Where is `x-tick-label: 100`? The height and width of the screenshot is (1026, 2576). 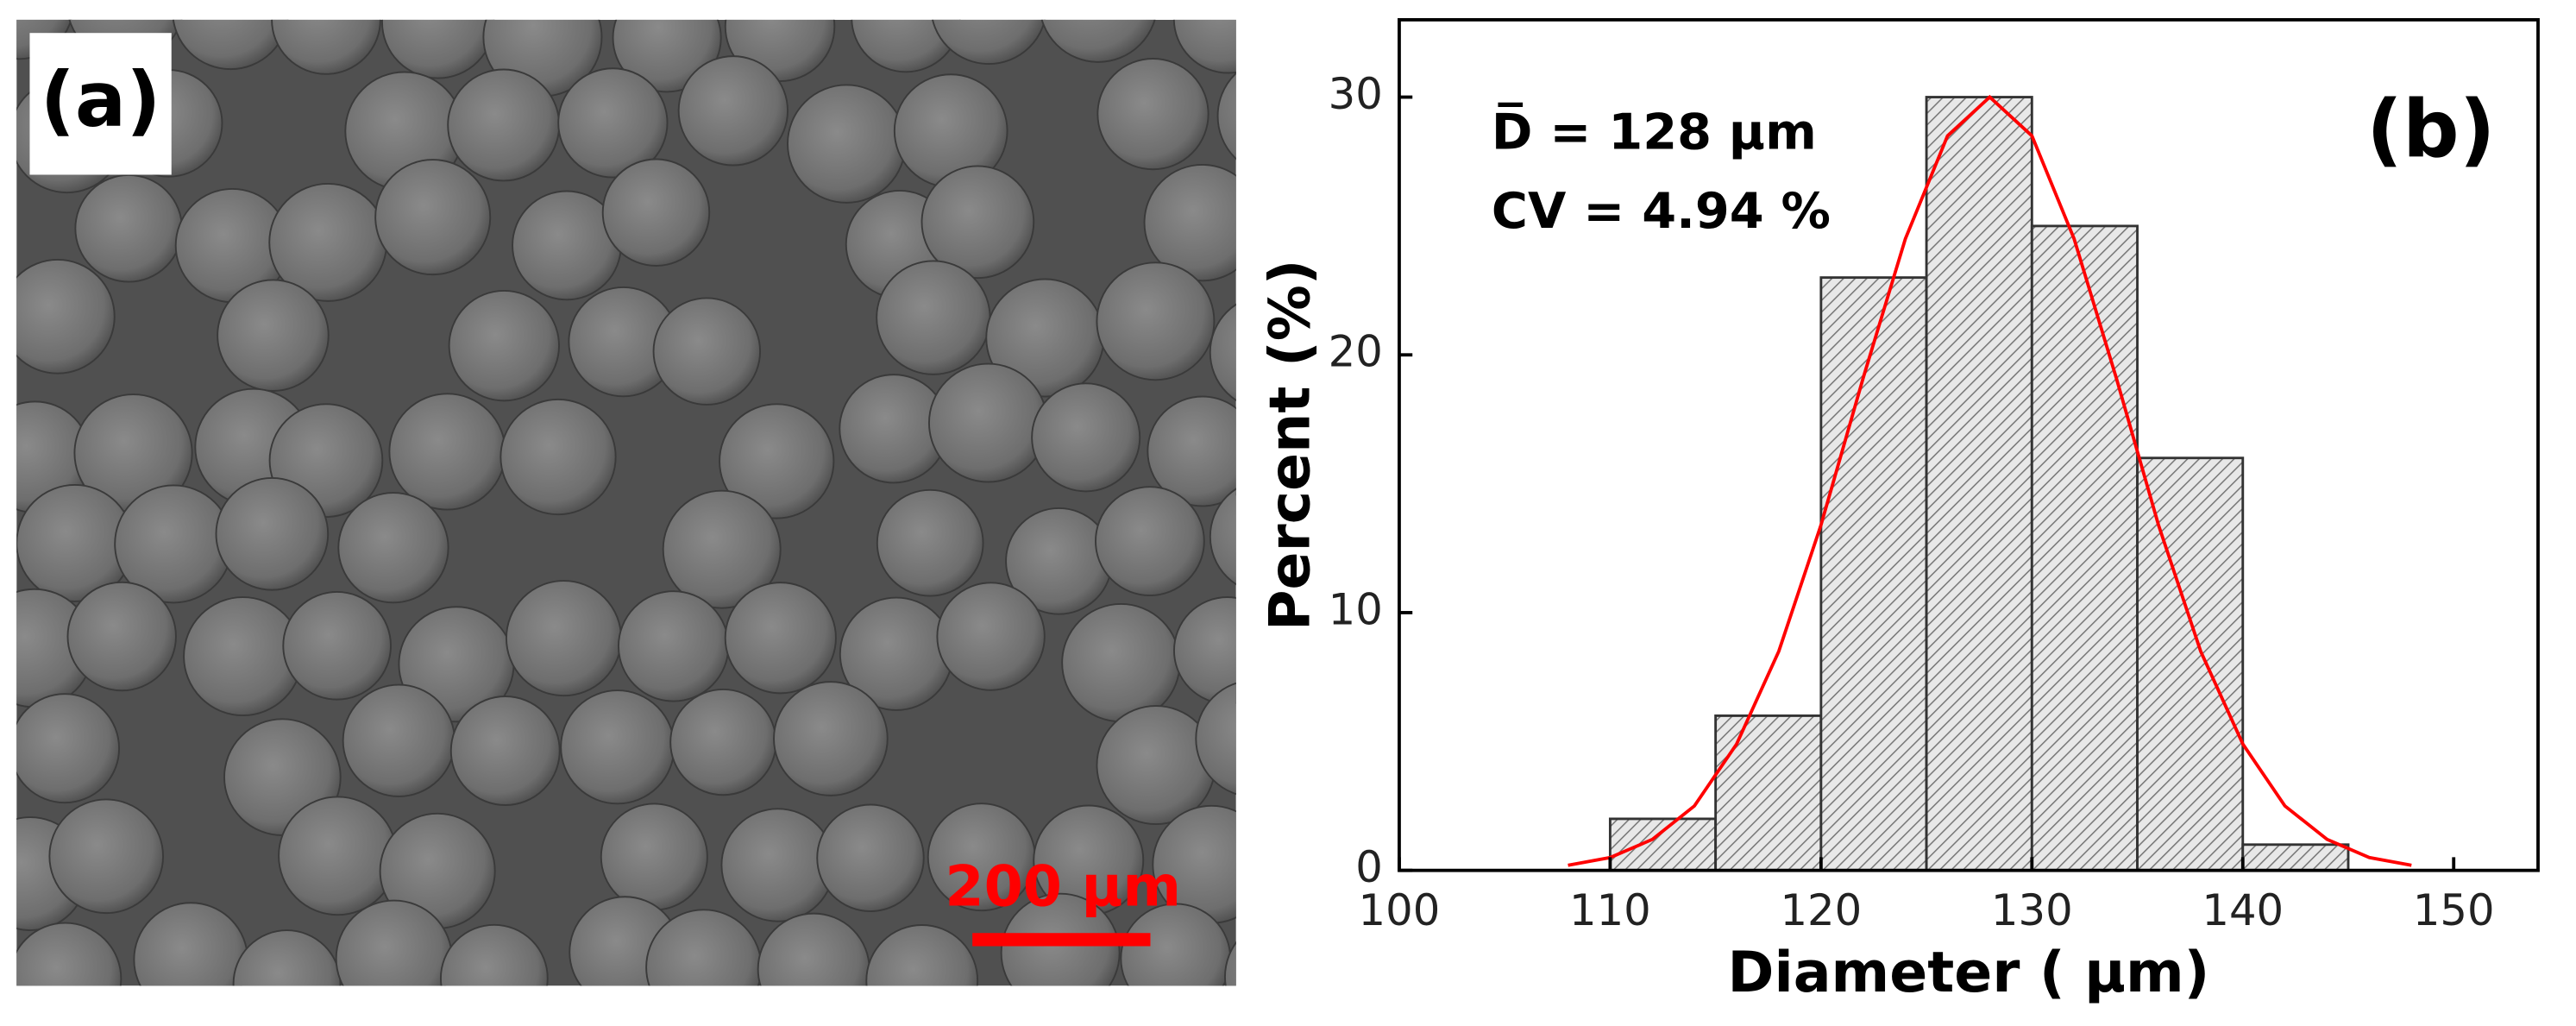 x-tick-label: 100 is located at coordinates (1400, 910).